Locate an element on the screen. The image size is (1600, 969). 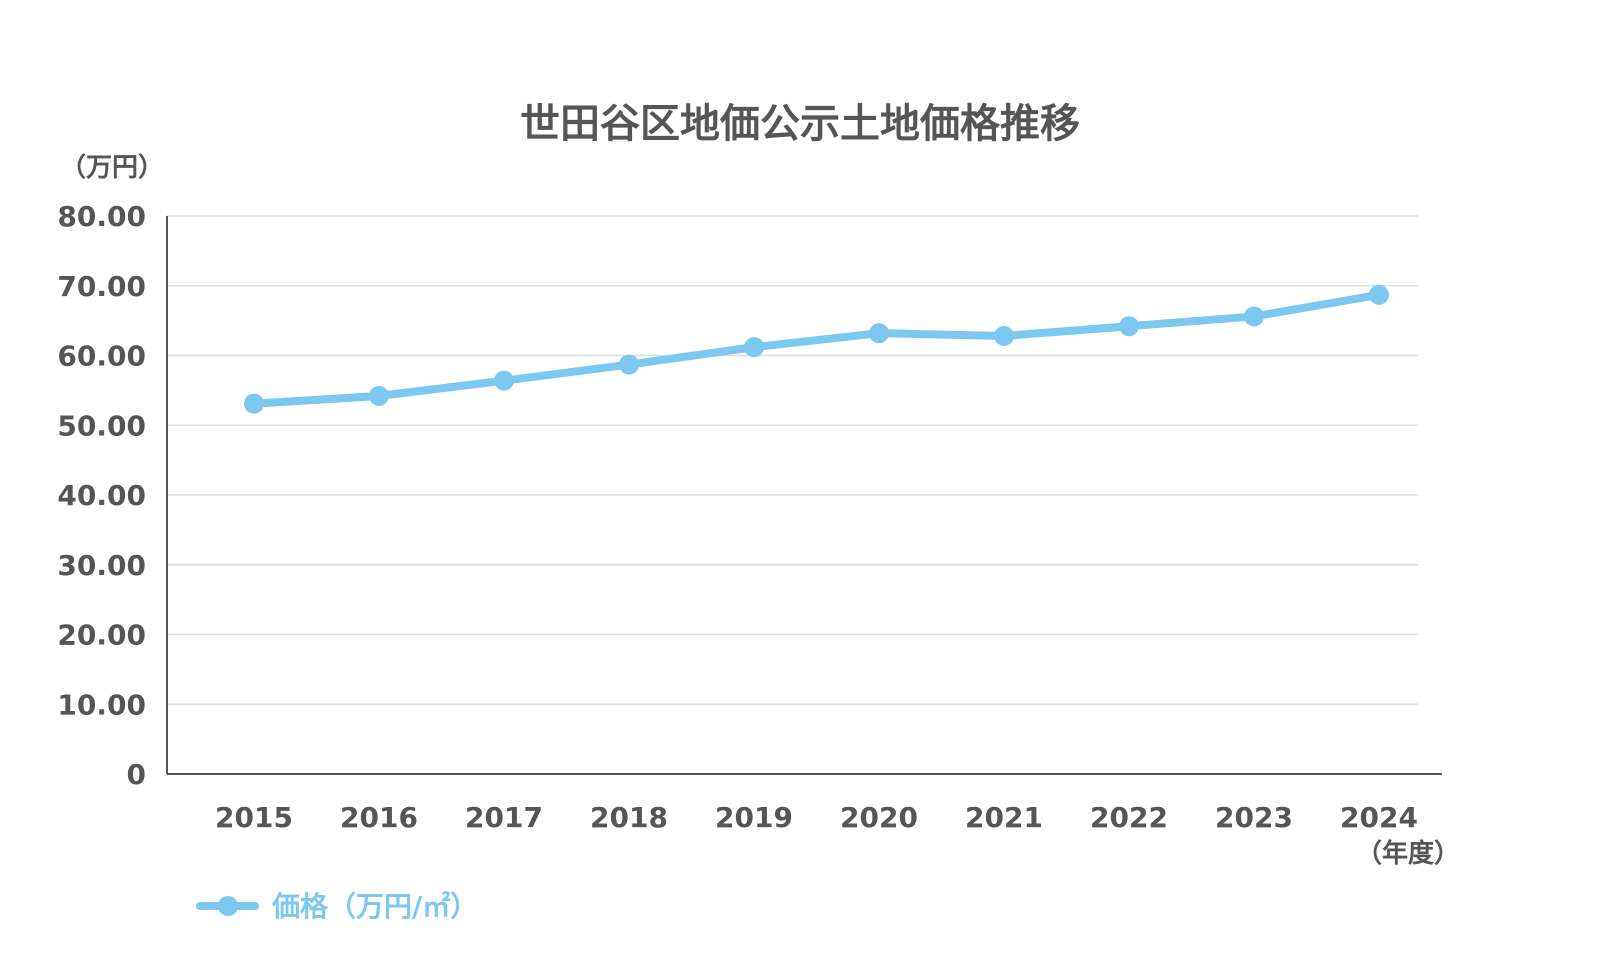
y-tick-label: 20.00 is located at coordinates (101, 635).